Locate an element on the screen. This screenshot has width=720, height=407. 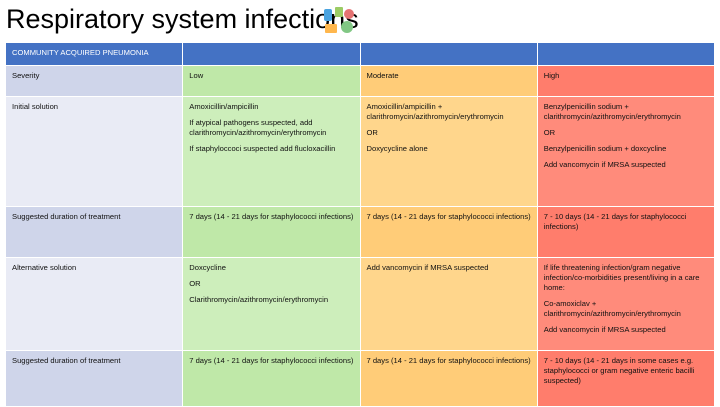
table-cell: Initial solution is located at coordinates (94, 151).